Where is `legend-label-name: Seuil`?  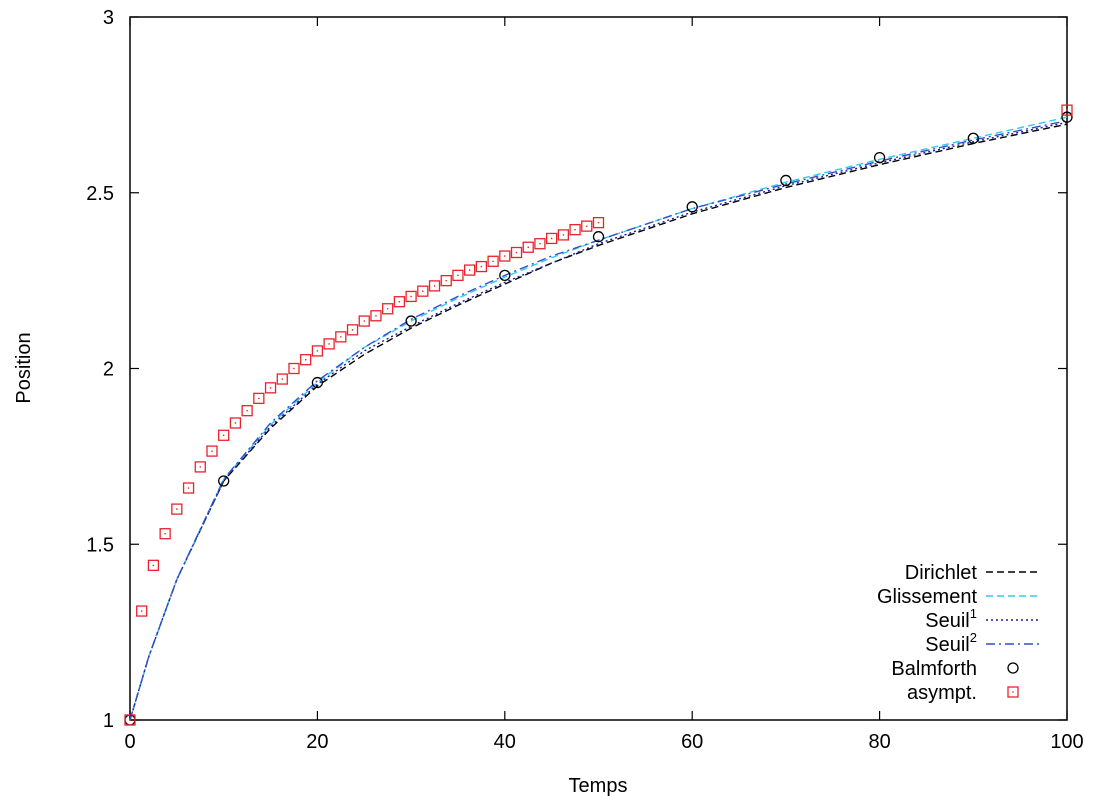
legend-label-name: Seuil is located at coordinates (947, 621).